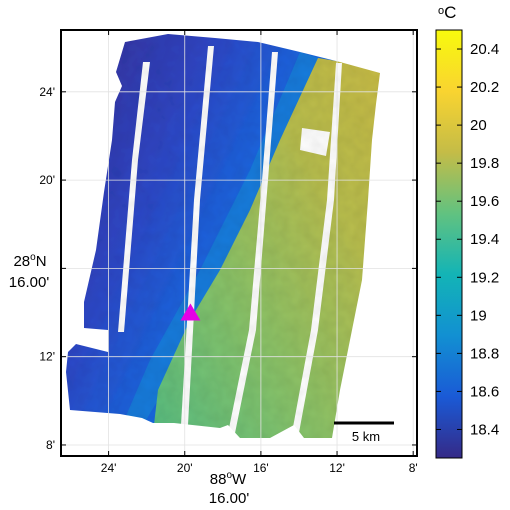 This screenshot has height=510, width=510. Describe the element at coordinates (47, 357) in the screenshot. I see `y-tick-label: 12'` at that location.